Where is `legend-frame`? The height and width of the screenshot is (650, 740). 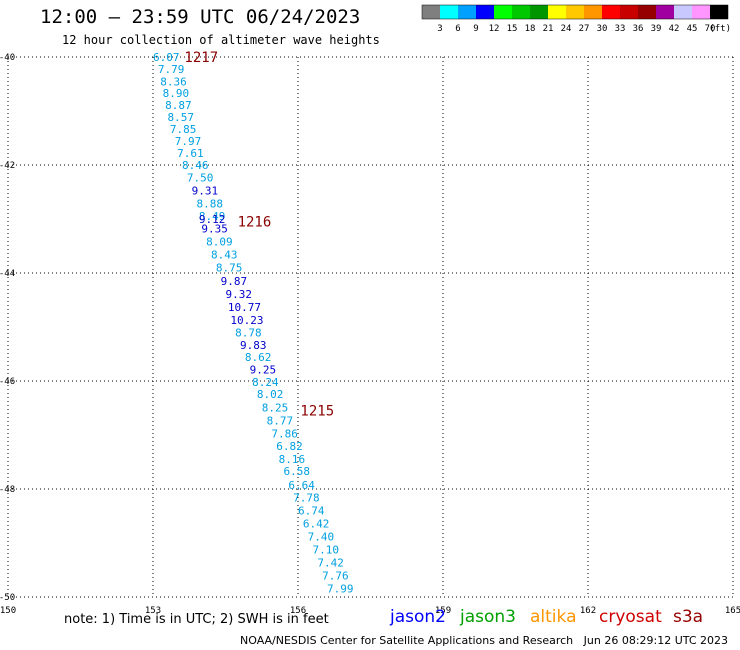
legend-frame is located at coordinates (575, 12).